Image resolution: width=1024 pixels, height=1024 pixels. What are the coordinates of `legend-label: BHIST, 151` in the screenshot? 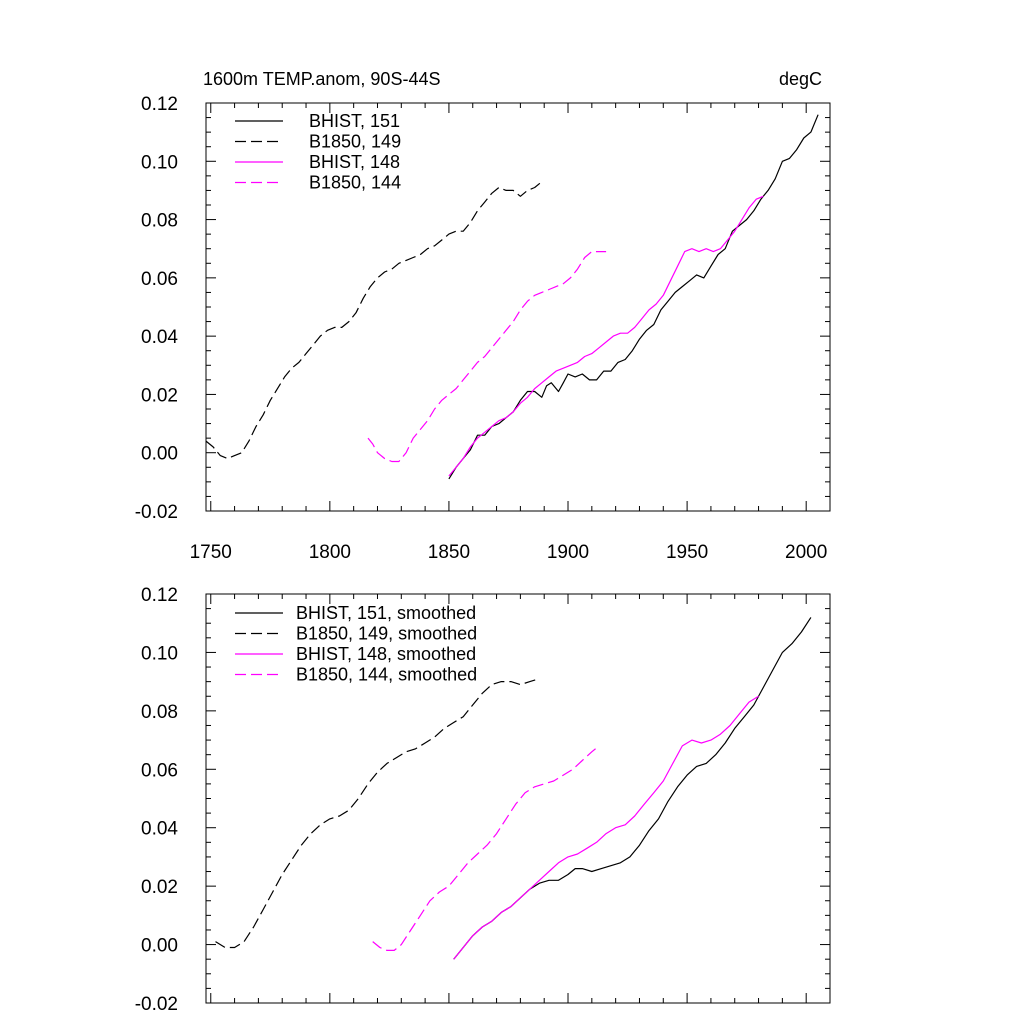 It's located at (354, 121).